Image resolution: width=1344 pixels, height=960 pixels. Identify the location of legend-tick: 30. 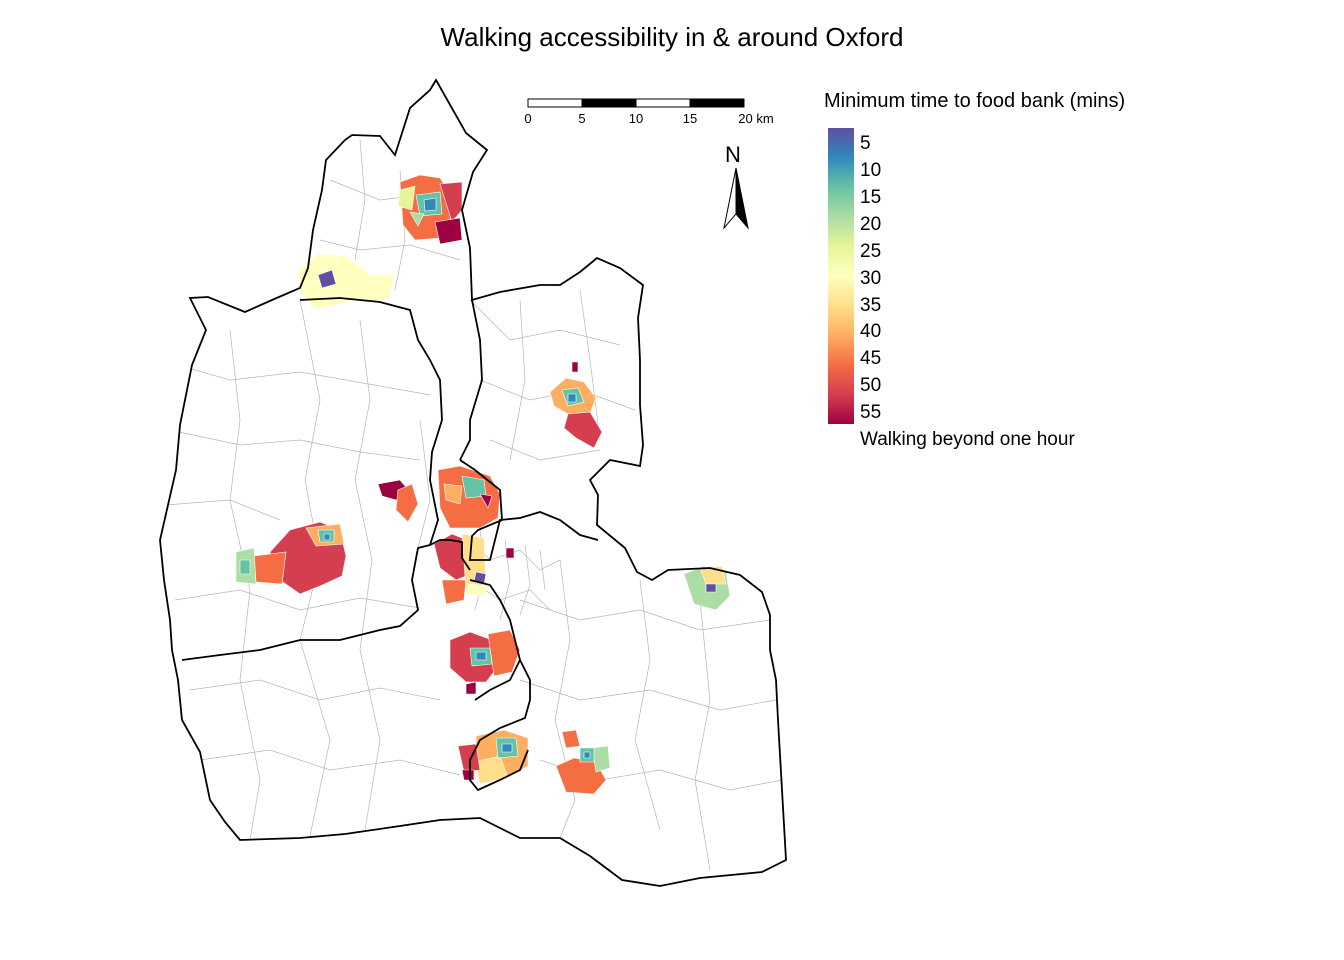
(871, 278).